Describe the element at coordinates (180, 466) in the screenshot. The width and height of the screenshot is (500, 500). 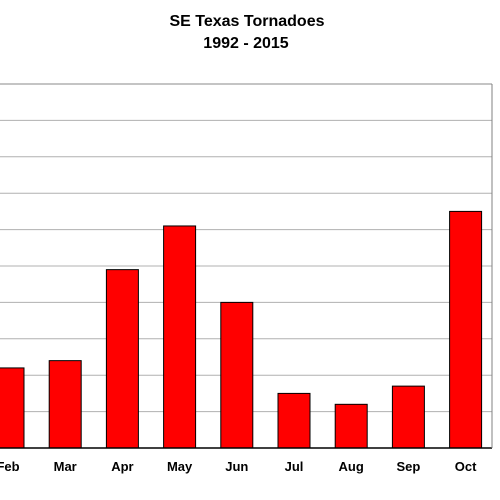
I see `x-tick-label: May` at that location.